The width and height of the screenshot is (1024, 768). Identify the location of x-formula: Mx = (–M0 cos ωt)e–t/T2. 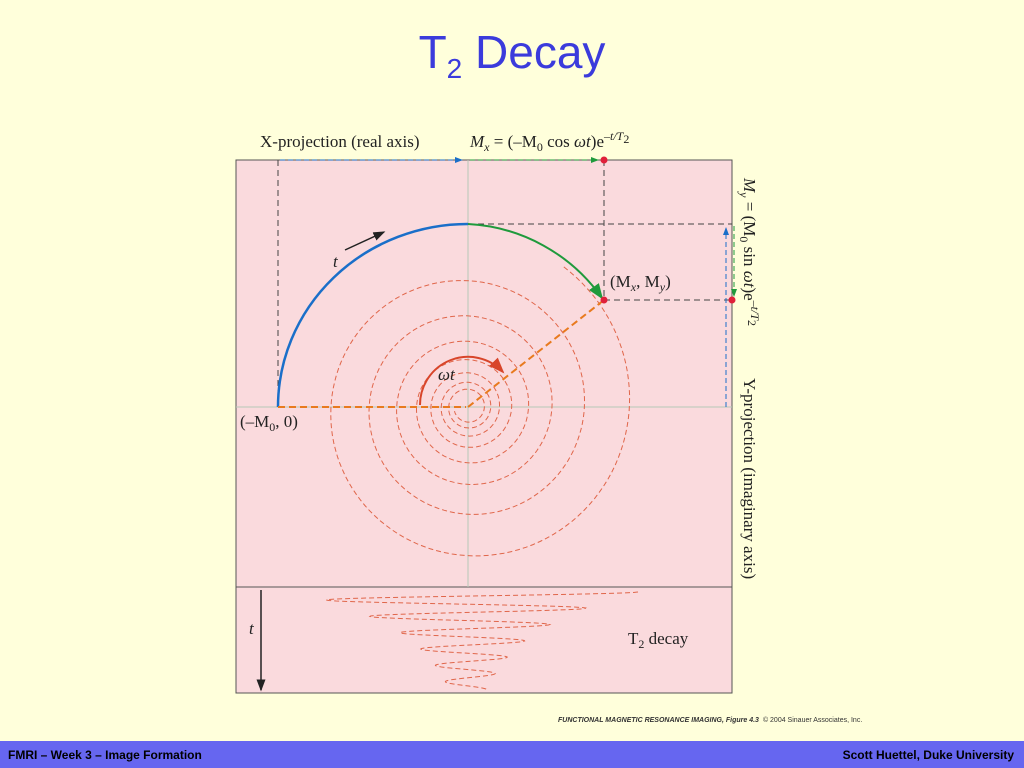
(549, 141).